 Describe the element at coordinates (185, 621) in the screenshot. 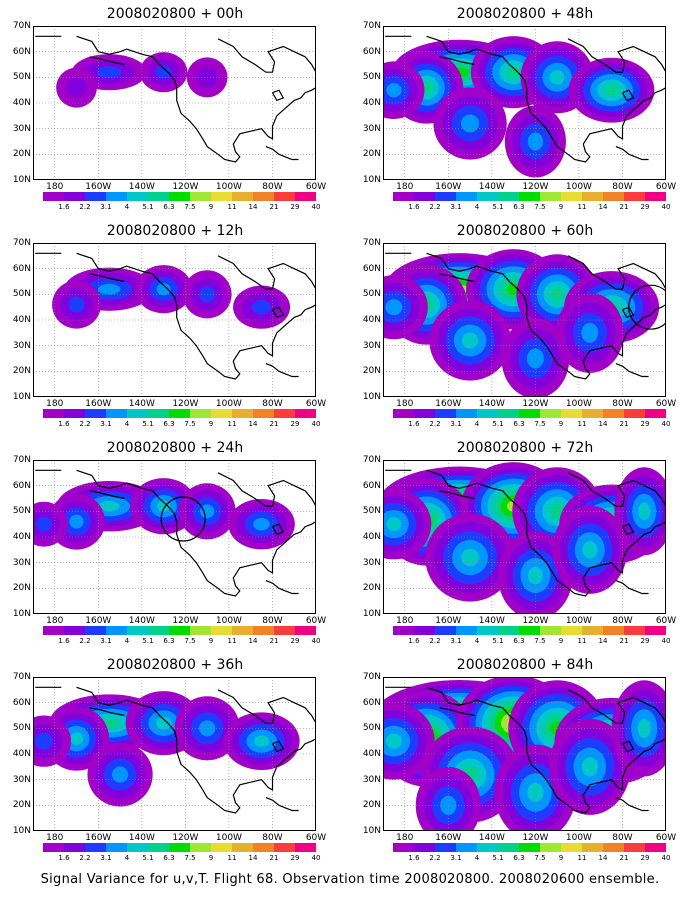

I see `lon-label: 120W` at that location.